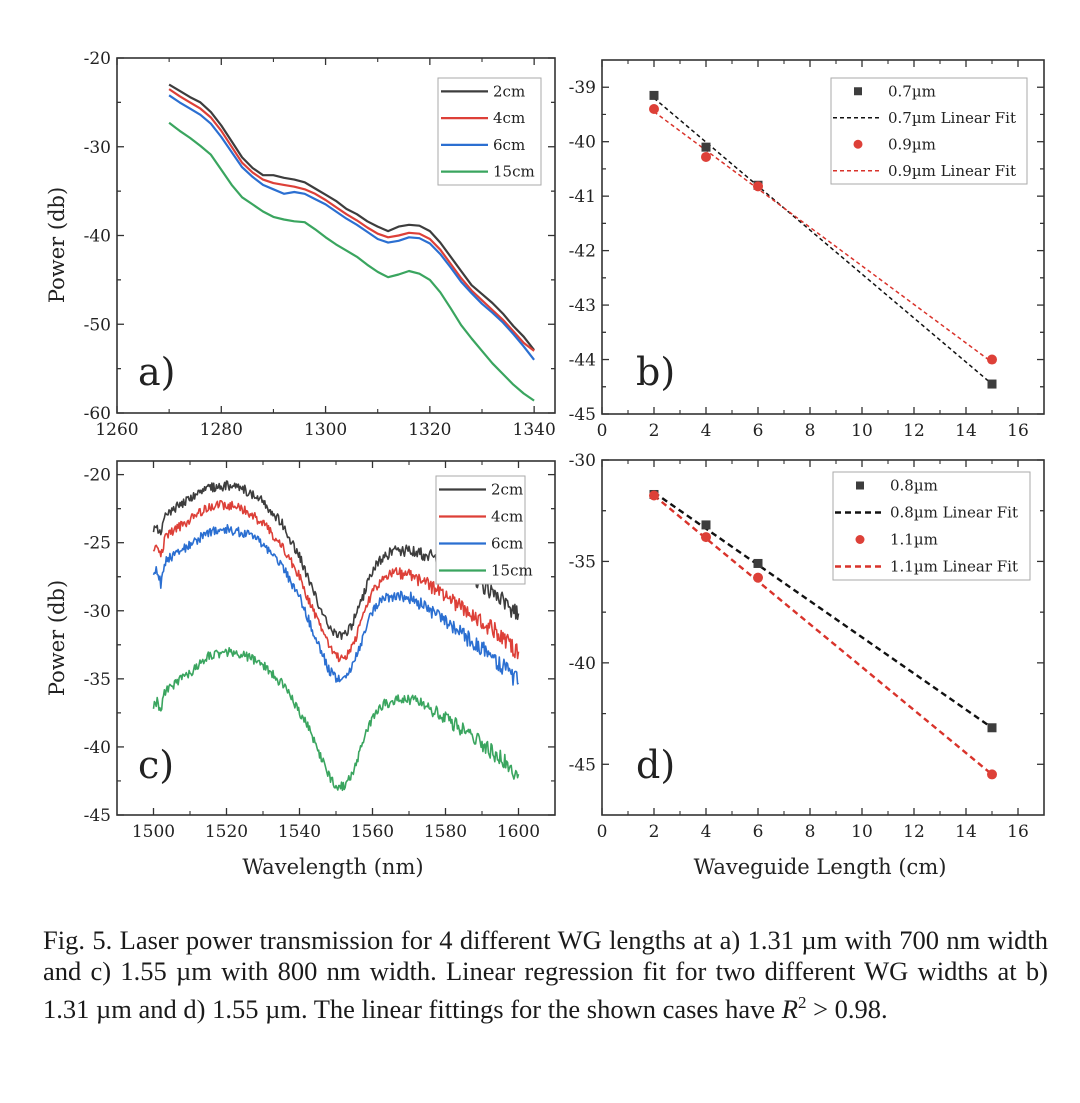  I want to click on panel-label-a: a), so click(156, 372).